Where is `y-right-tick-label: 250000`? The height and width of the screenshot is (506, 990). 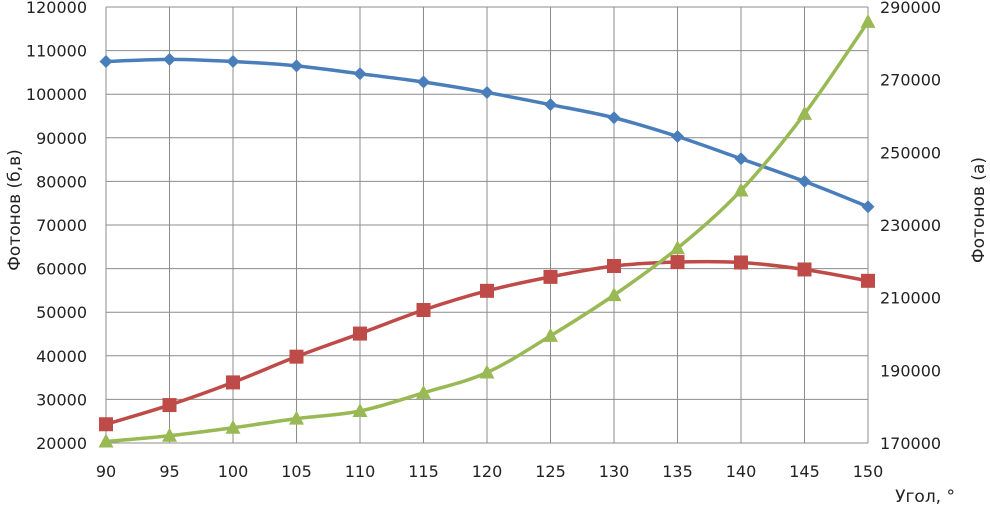
y-right-tick-label: 250000 is located at coordinates (910, 152).